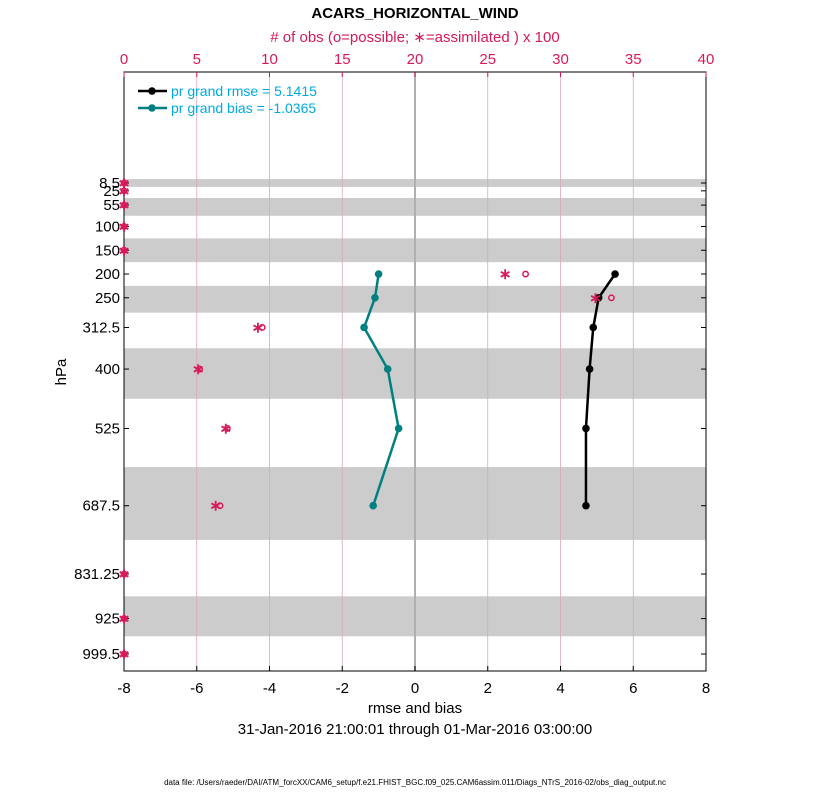 Image resolution: width=830 pixels, height=800 pixels. Describe the element at coordinates (107, 428) in the screenshot. I see `y-tick-label: 525` at that location.